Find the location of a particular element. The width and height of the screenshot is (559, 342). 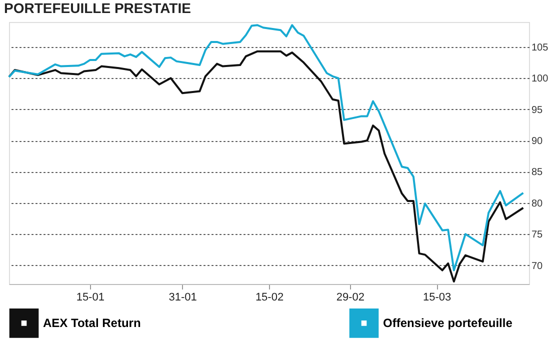

y-tick-label: 85 is located at coordinates (538, 172).